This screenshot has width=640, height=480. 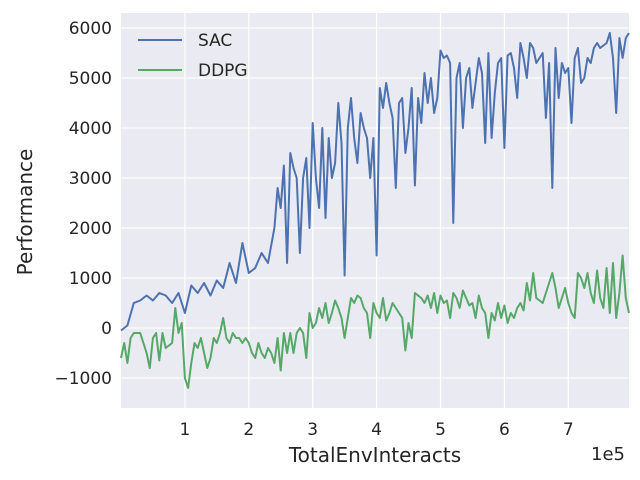 What do you see at coordinates (223, 71) in the screenshot?
I see `legend-label: DDPG` at bounding box center [223, 71].